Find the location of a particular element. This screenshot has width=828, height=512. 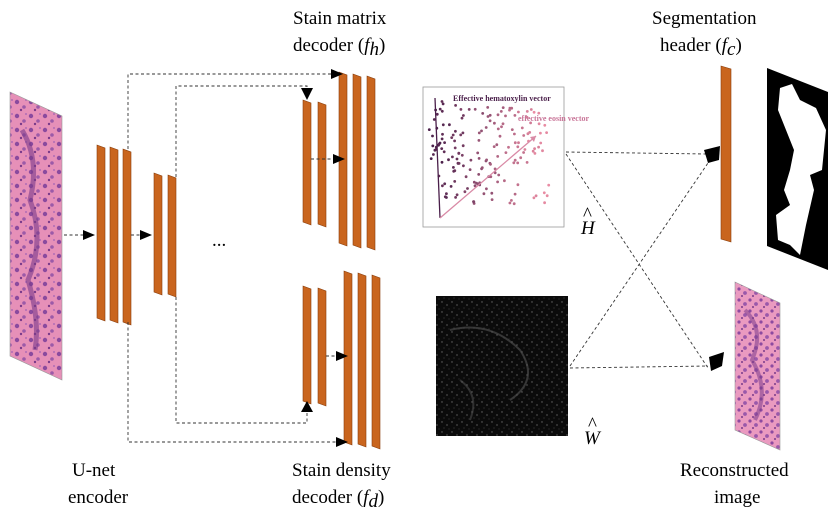

svg-text: Stain matrix is located at coordinates (340, 18).